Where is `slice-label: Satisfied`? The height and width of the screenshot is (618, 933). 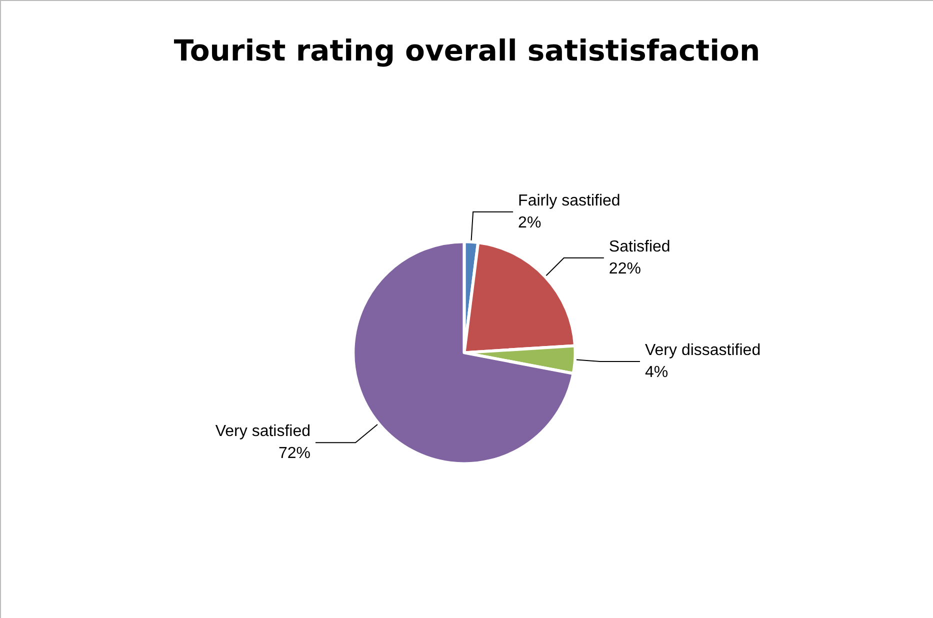 slice-label: Satisfied is located at coordinates (639, 247).